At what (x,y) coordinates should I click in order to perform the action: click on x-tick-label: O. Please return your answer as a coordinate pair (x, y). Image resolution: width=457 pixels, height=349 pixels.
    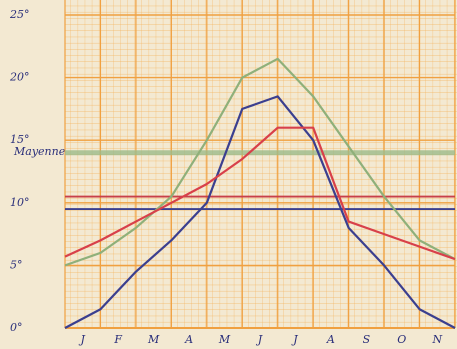
    Looking at the image, I should click on (401, 339).